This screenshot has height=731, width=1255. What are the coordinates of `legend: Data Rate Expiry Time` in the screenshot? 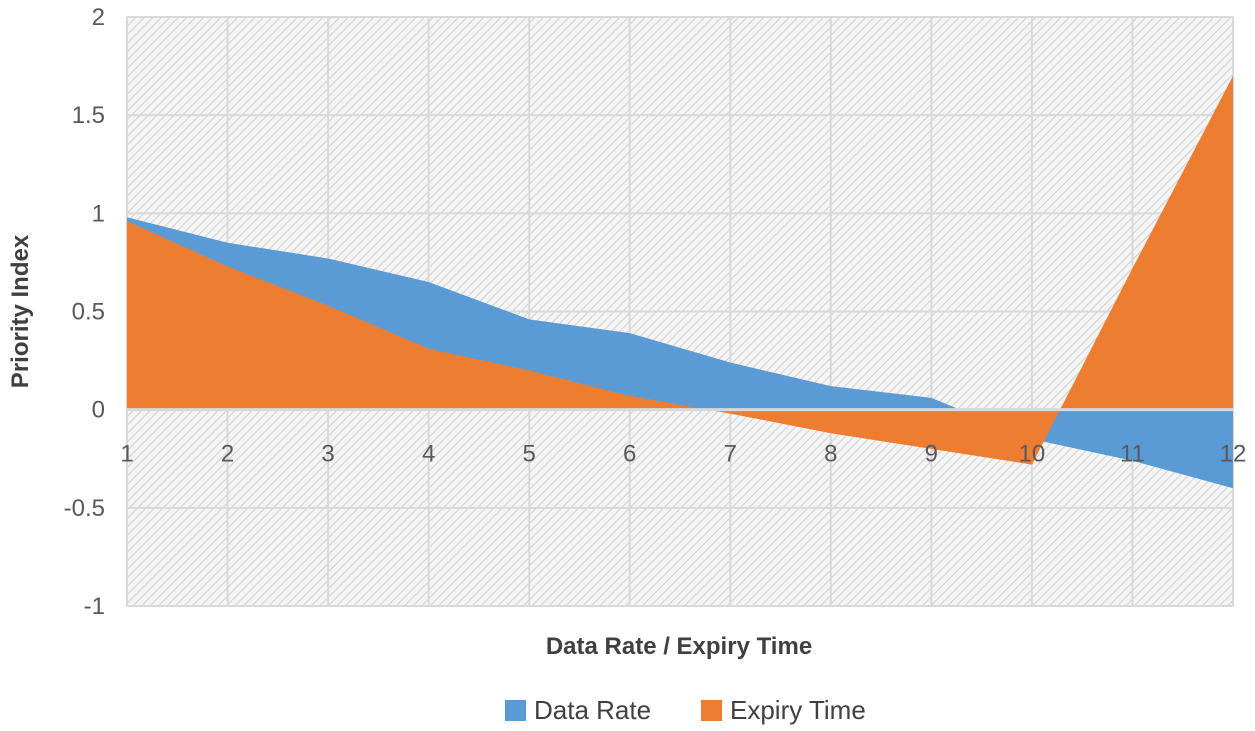 It's located at (685, 710).